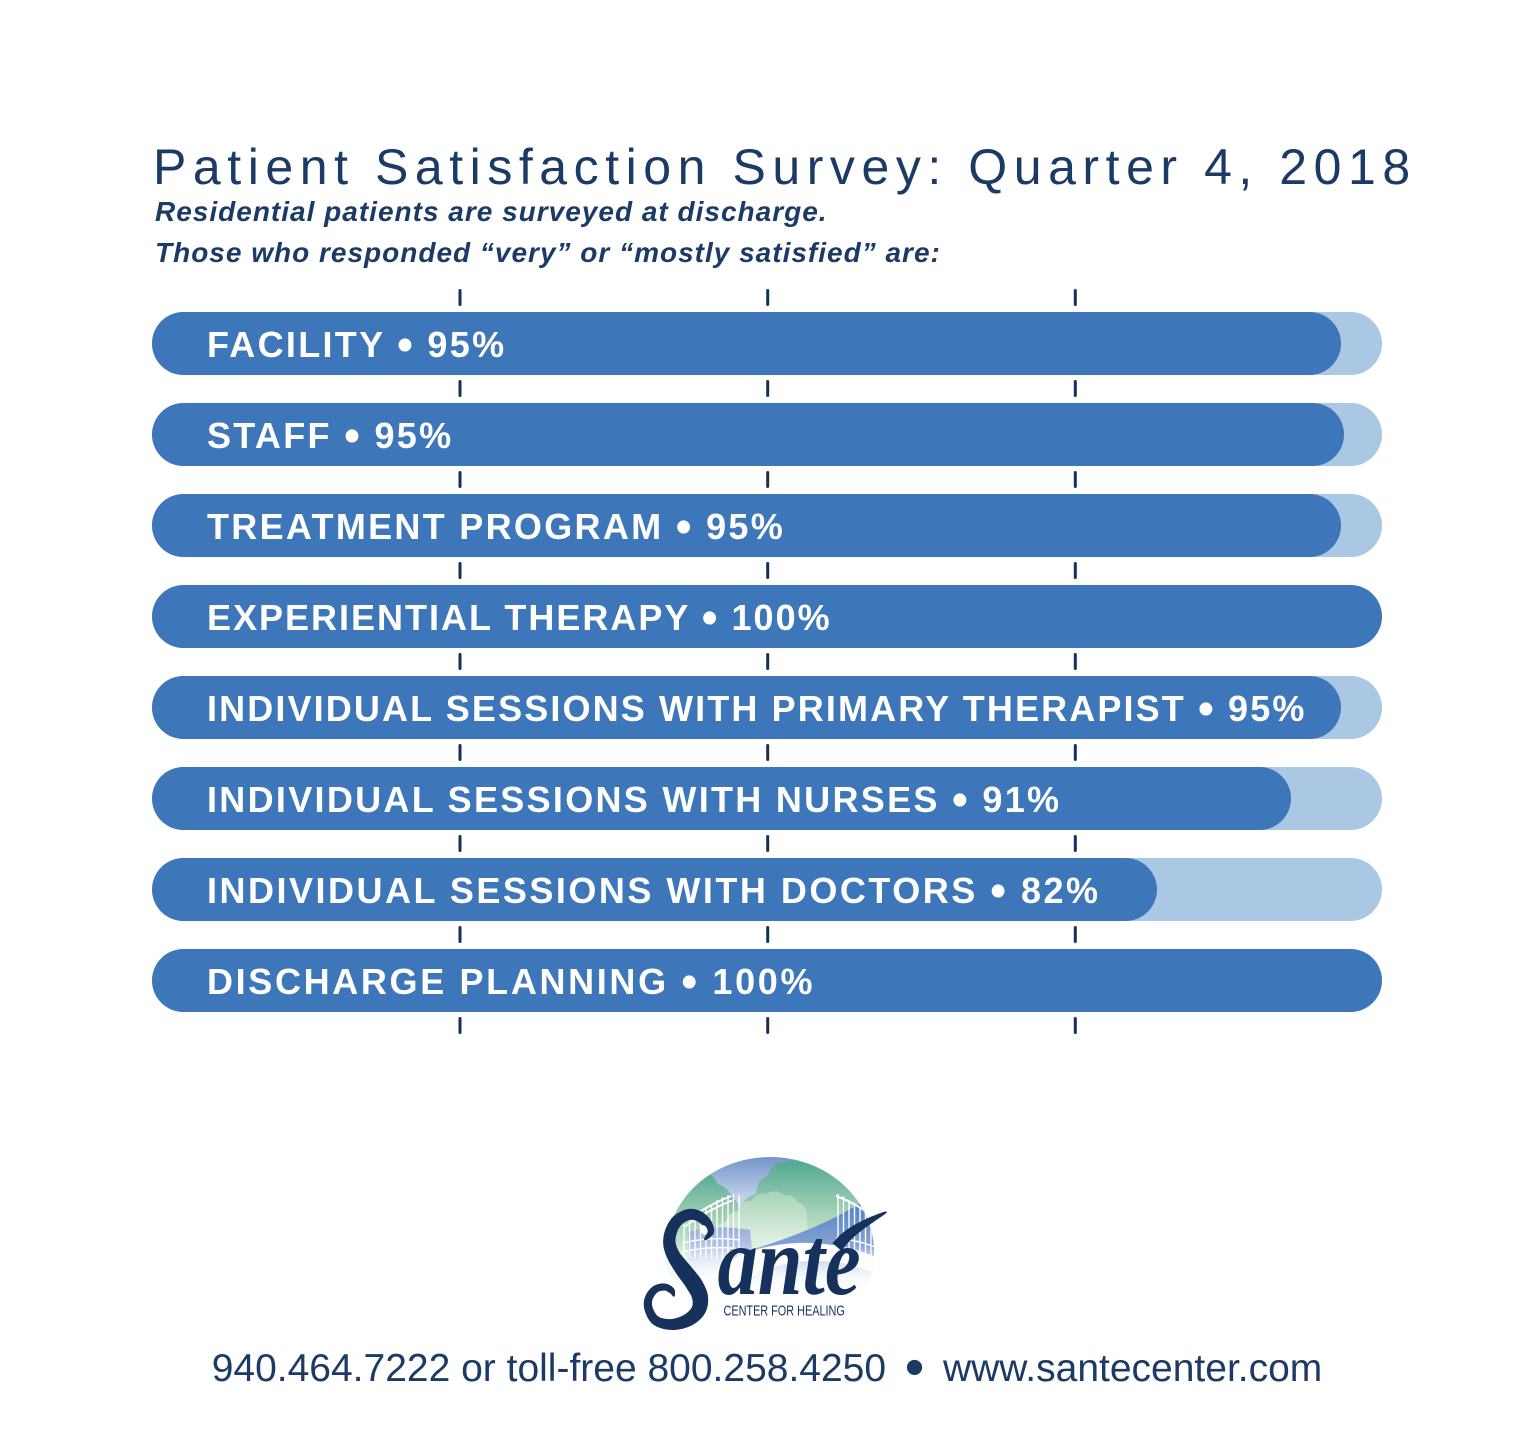  Describe the element at coordinates (789, 1262) in the screenshot. I see `svg-text: ante` at that location.